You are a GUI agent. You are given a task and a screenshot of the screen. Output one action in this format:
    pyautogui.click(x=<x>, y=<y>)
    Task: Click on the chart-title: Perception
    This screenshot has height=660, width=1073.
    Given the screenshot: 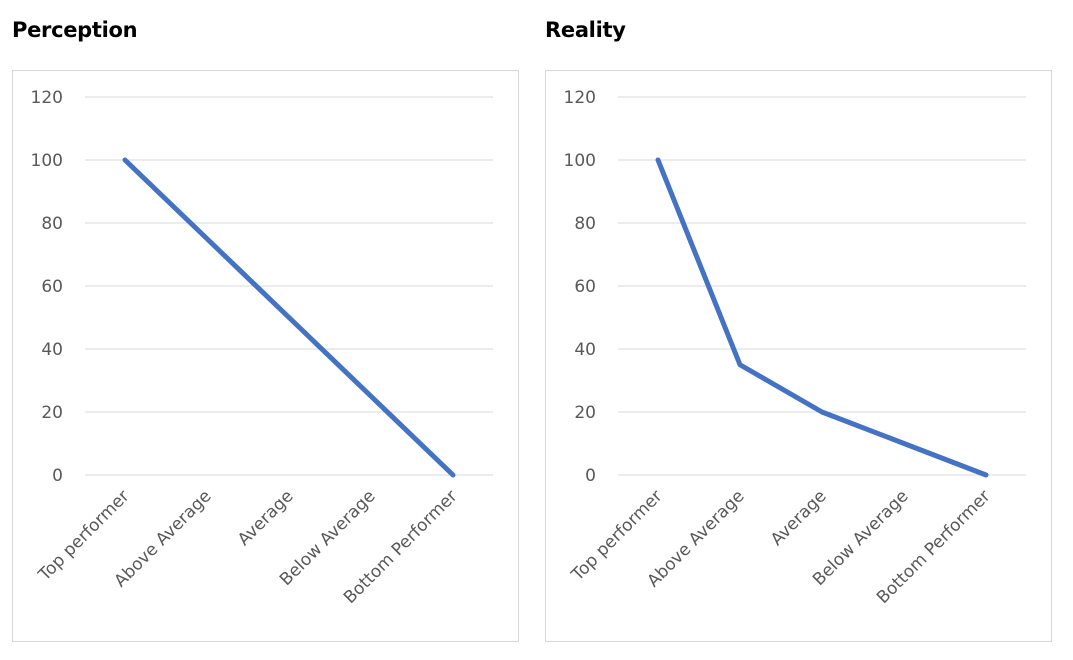 What is the action you would take?
    pyautogui.click(x=75, y=30)
    